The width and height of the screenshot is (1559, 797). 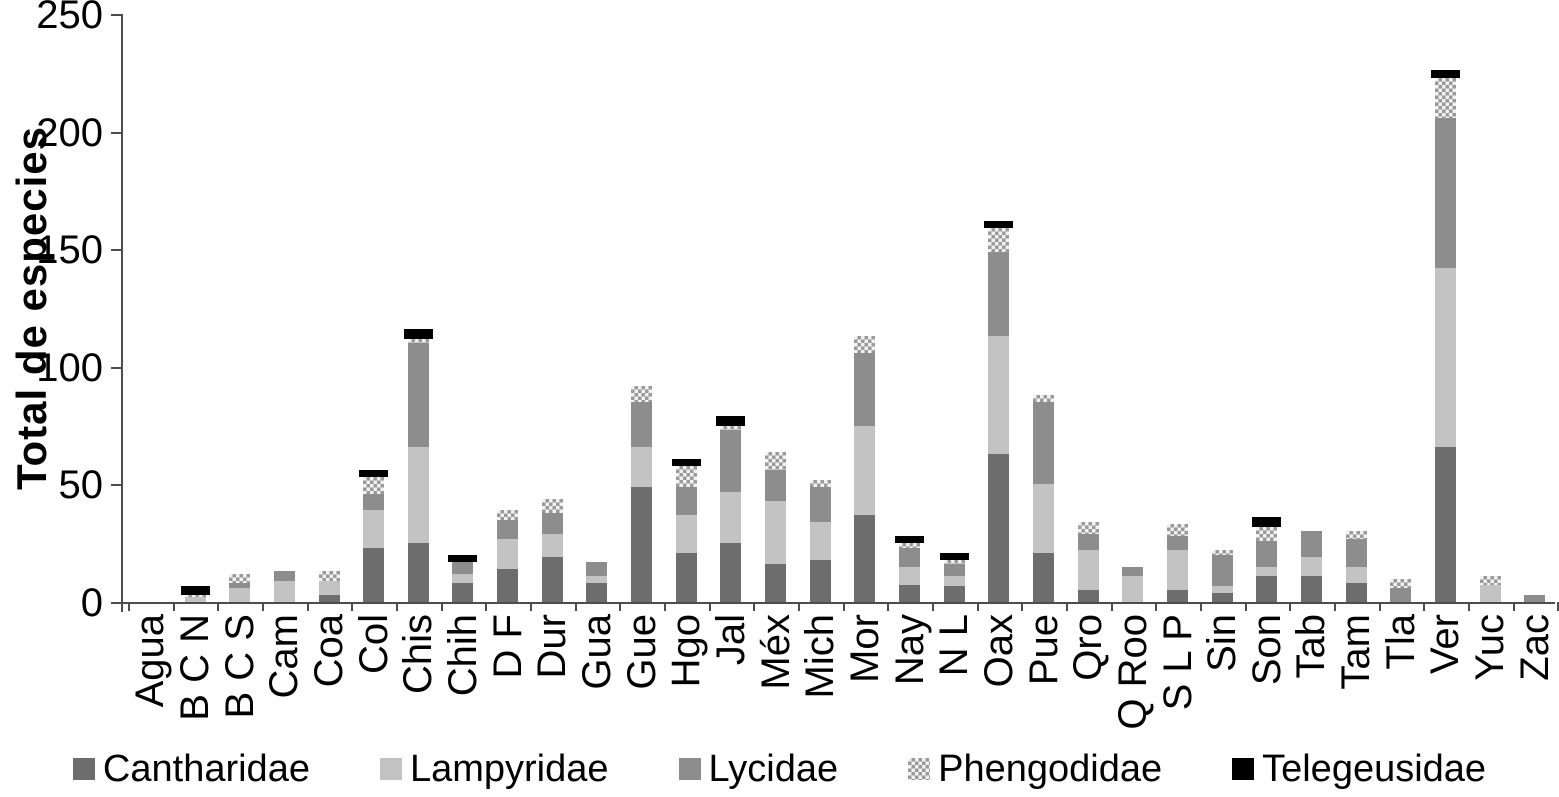 I want to click on segment-phengodidae-Chis, so click(x=418, y=341).